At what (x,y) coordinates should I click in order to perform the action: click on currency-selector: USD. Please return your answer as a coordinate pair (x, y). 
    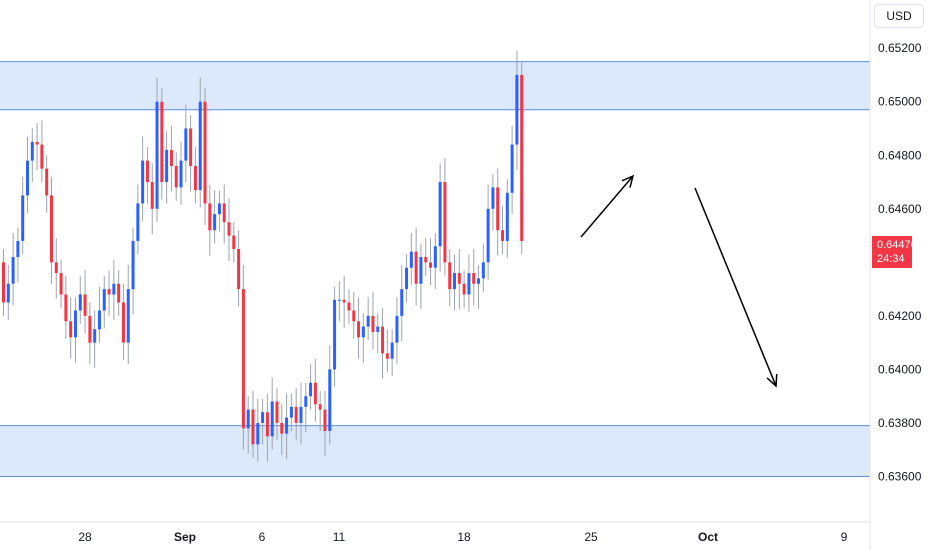
    Looking at the image, I should click on (899, 16).